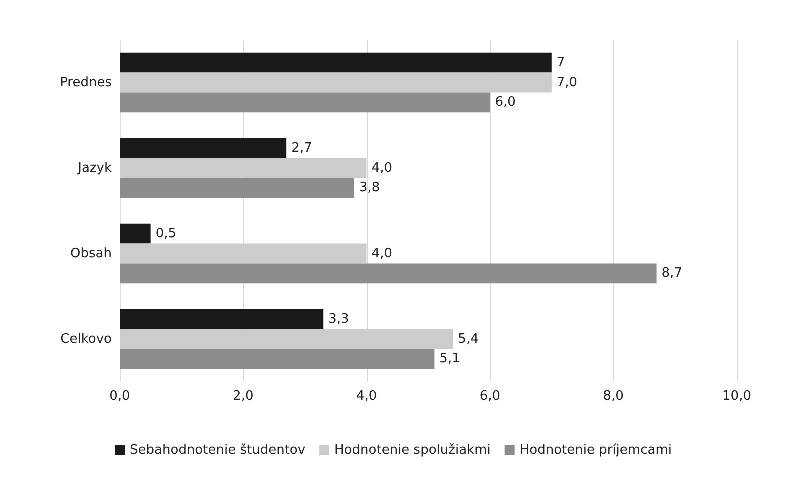 This screenshot has width=787, height=482. I want to click on data-label: 5,1, so click(450, 359).